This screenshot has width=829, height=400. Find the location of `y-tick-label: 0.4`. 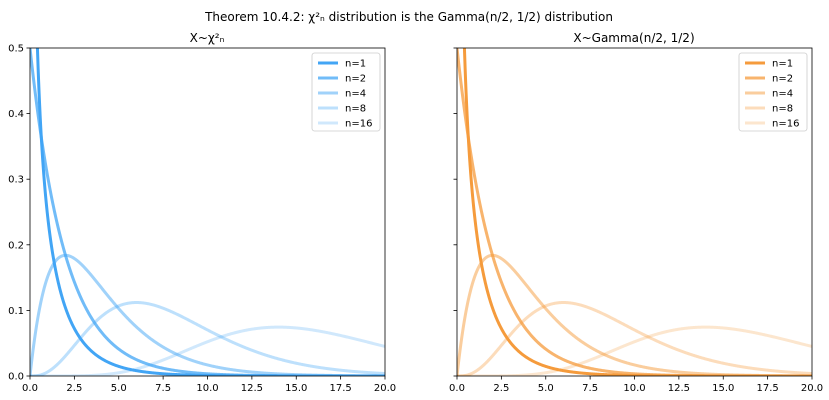

y-tick-label: 0.4 is located at coordinates (16, 114).